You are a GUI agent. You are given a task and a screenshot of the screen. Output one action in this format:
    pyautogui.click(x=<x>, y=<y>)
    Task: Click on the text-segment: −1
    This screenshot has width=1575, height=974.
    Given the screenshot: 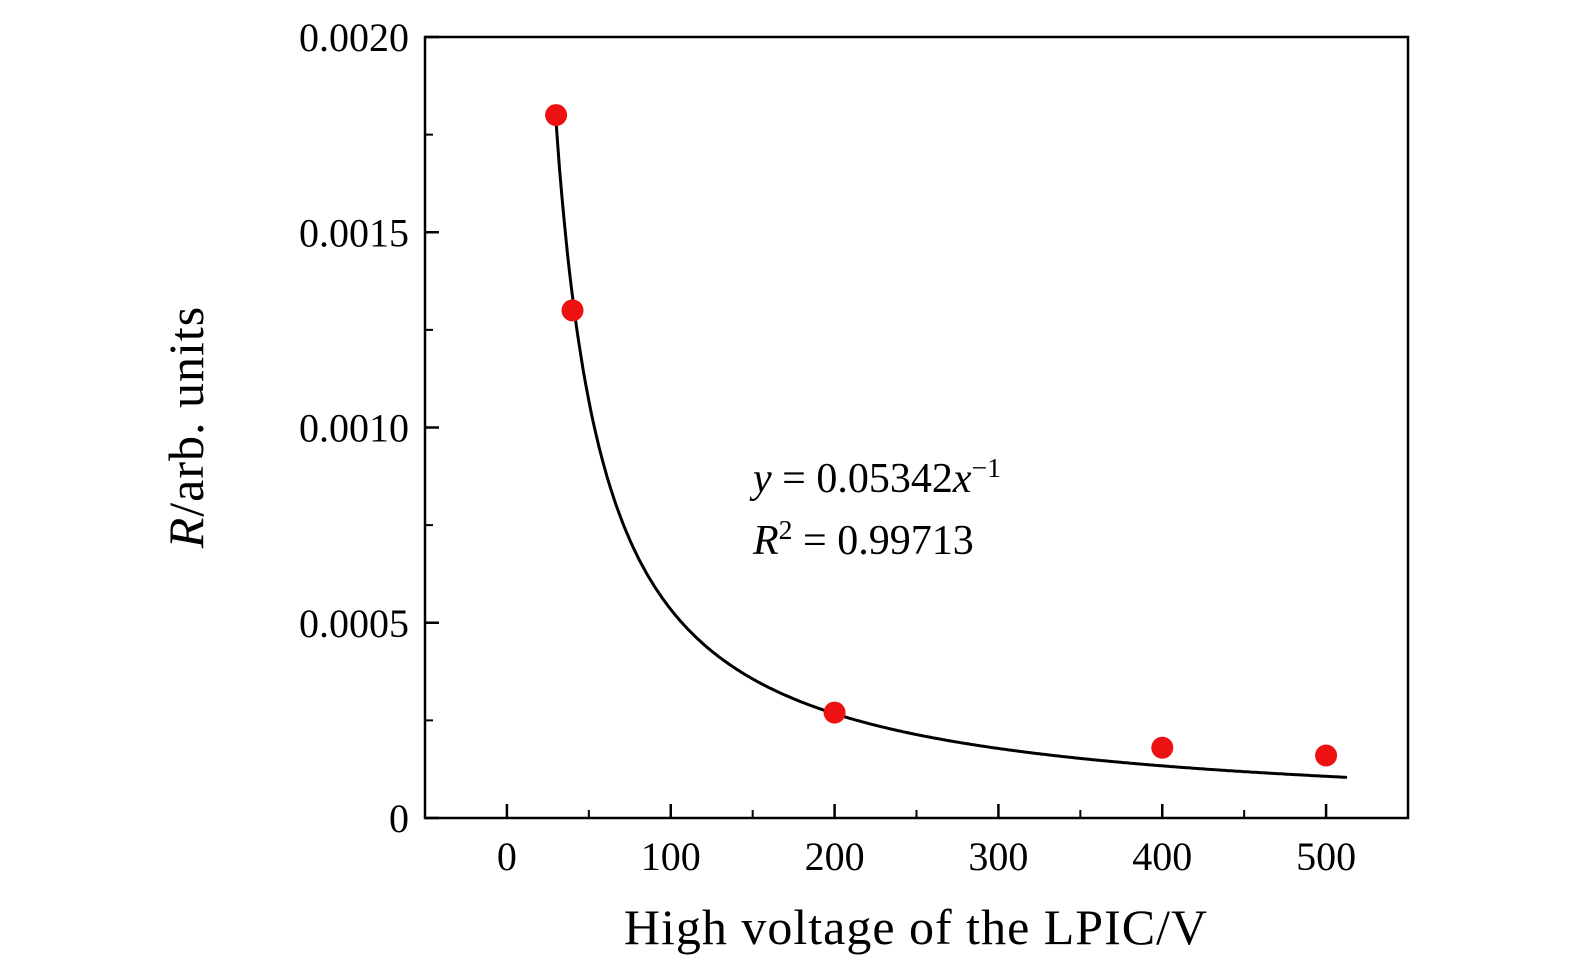 What is the action you would take?
    pyautogui.click(x=986, y=467)
    